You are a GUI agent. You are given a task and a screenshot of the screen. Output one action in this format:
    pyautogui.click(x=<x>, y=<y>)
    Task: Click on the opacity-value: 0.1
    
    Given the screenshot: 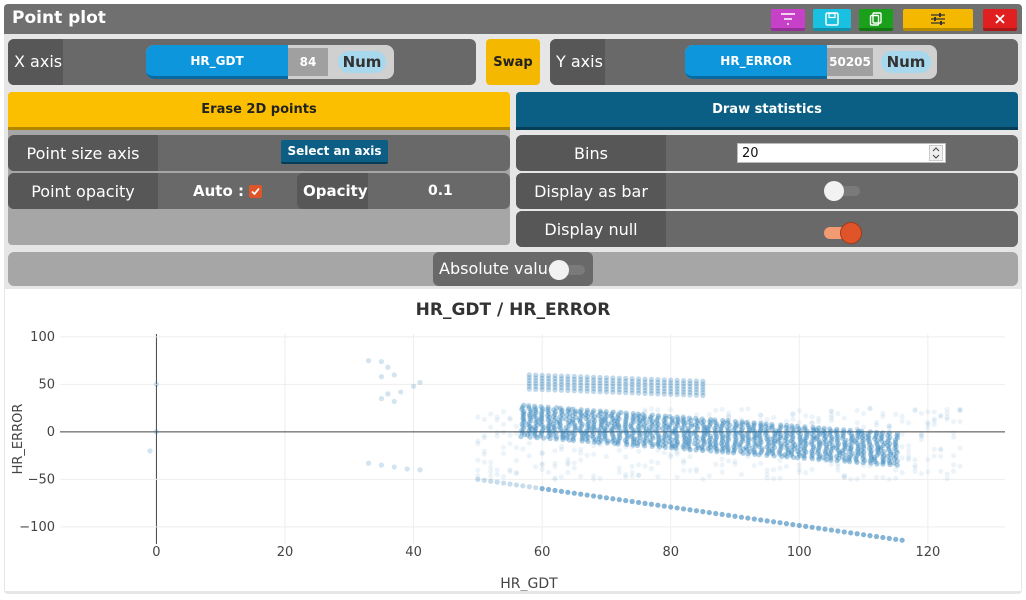 What is the action you would take?
    pyautogui.click(x=440, y=191)
    